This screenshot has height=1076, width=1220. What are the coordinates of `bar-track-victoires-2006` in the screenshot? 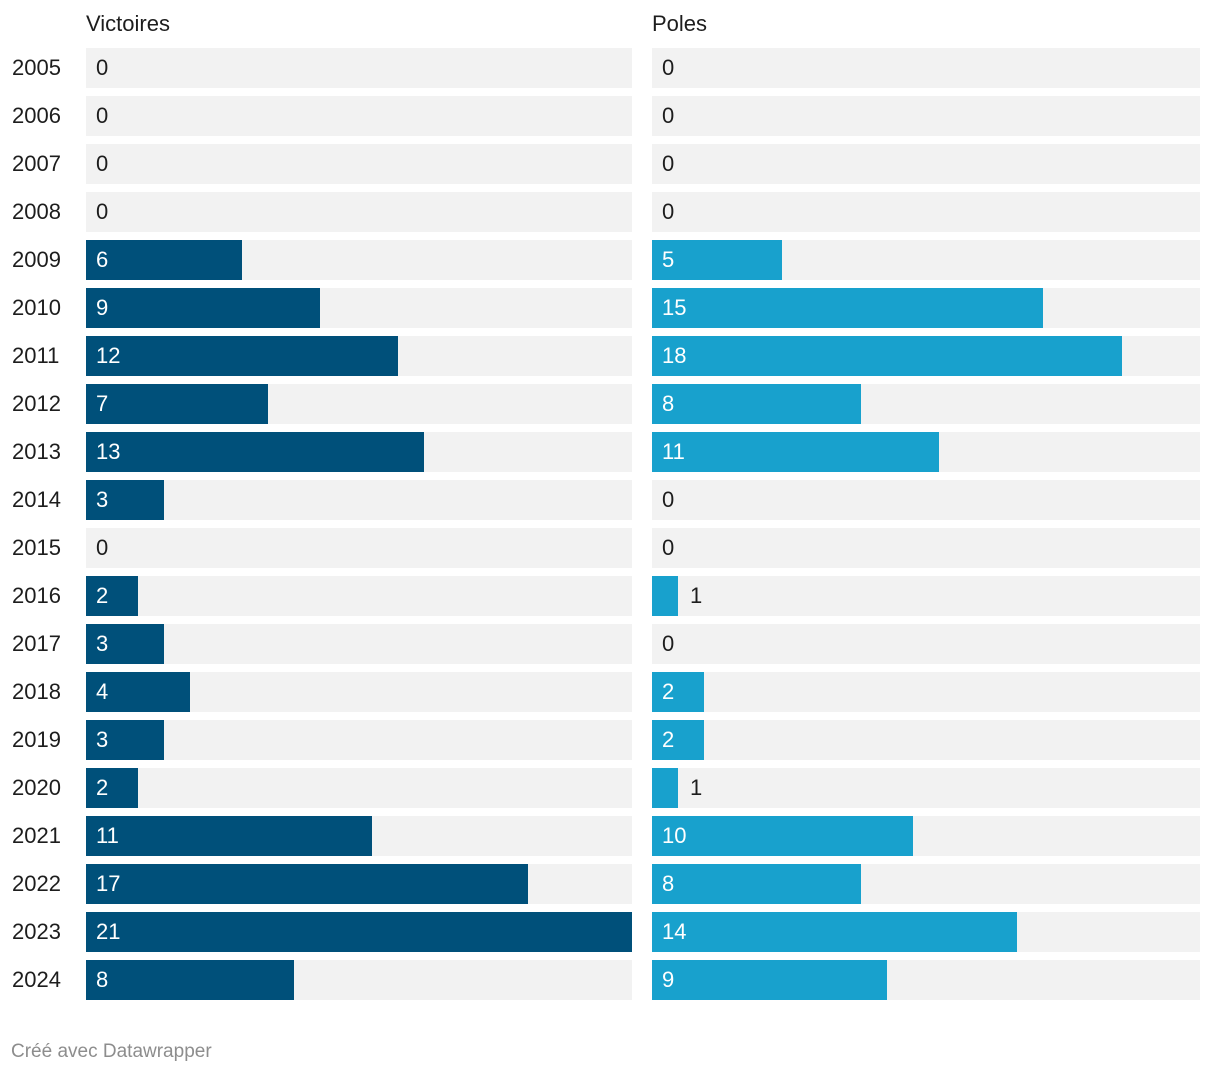 It's located at (359, 116).